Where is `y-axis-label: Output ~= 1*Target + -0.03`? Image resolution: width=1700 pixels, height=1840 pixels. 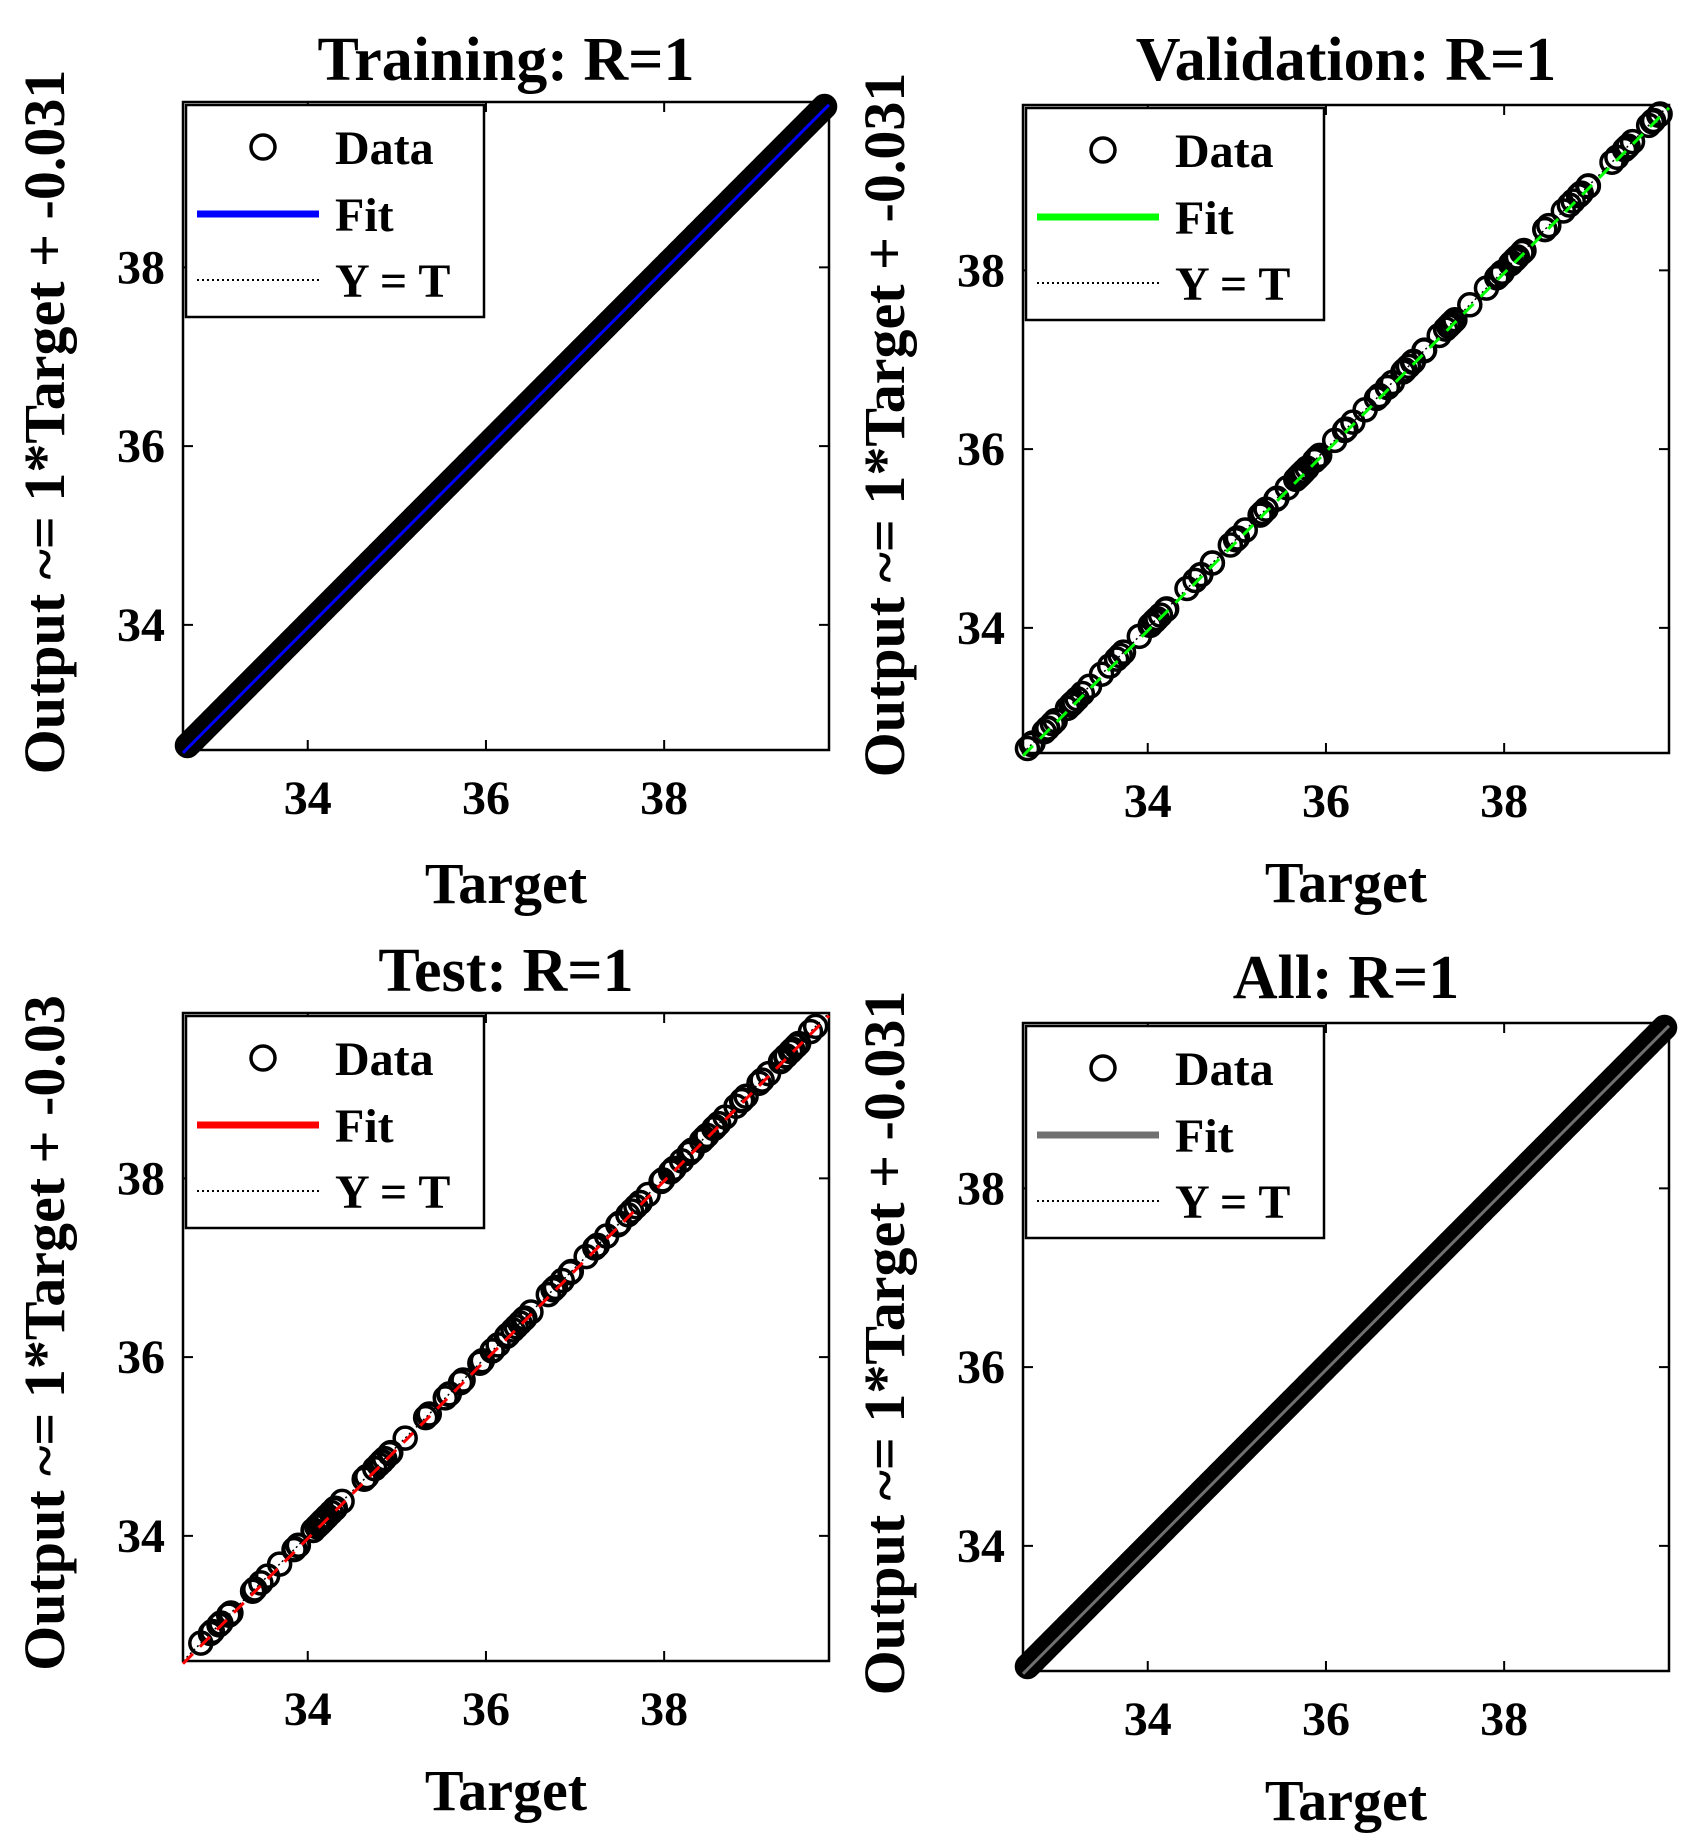
y-axis-label: Output ~= 1*Target + -0.03 is located at coordinates (44, 1333).